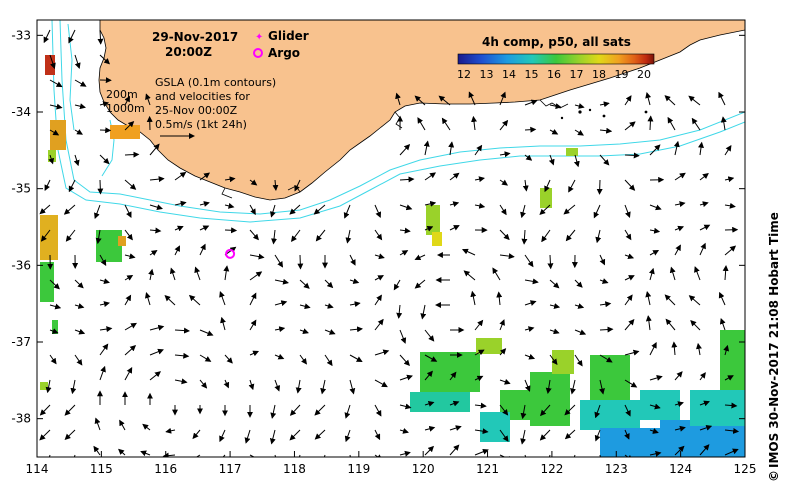  What do you see at coordinates (101, 469) in the screenshot?
I see `x-tick-label: 115` at bounding box center [101, 469].